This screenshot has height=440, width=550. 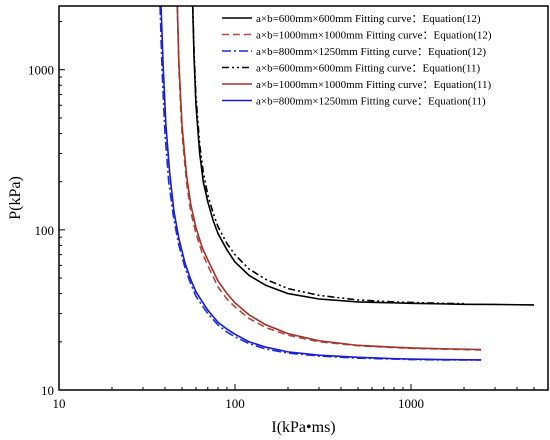 What do you see at coordinates (15, 198) in the screenshot?
I see `y-axis-title: P(kPa)` at bounding box center [15, 198].